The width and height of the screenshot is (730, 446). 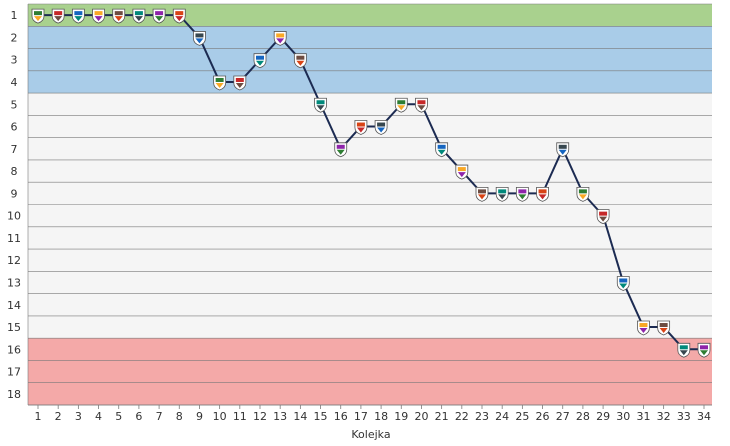 I want to click on x-axis, so click(x=370, y=406).